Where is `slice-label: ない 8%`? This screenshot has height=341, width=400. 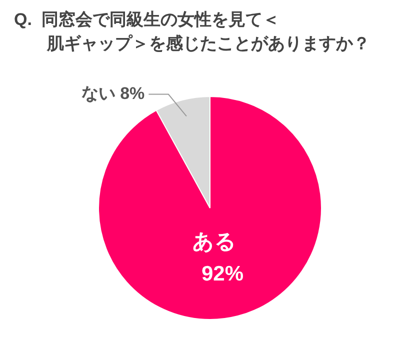 slice-label: ない 8% is located at coordinates (113, 93).